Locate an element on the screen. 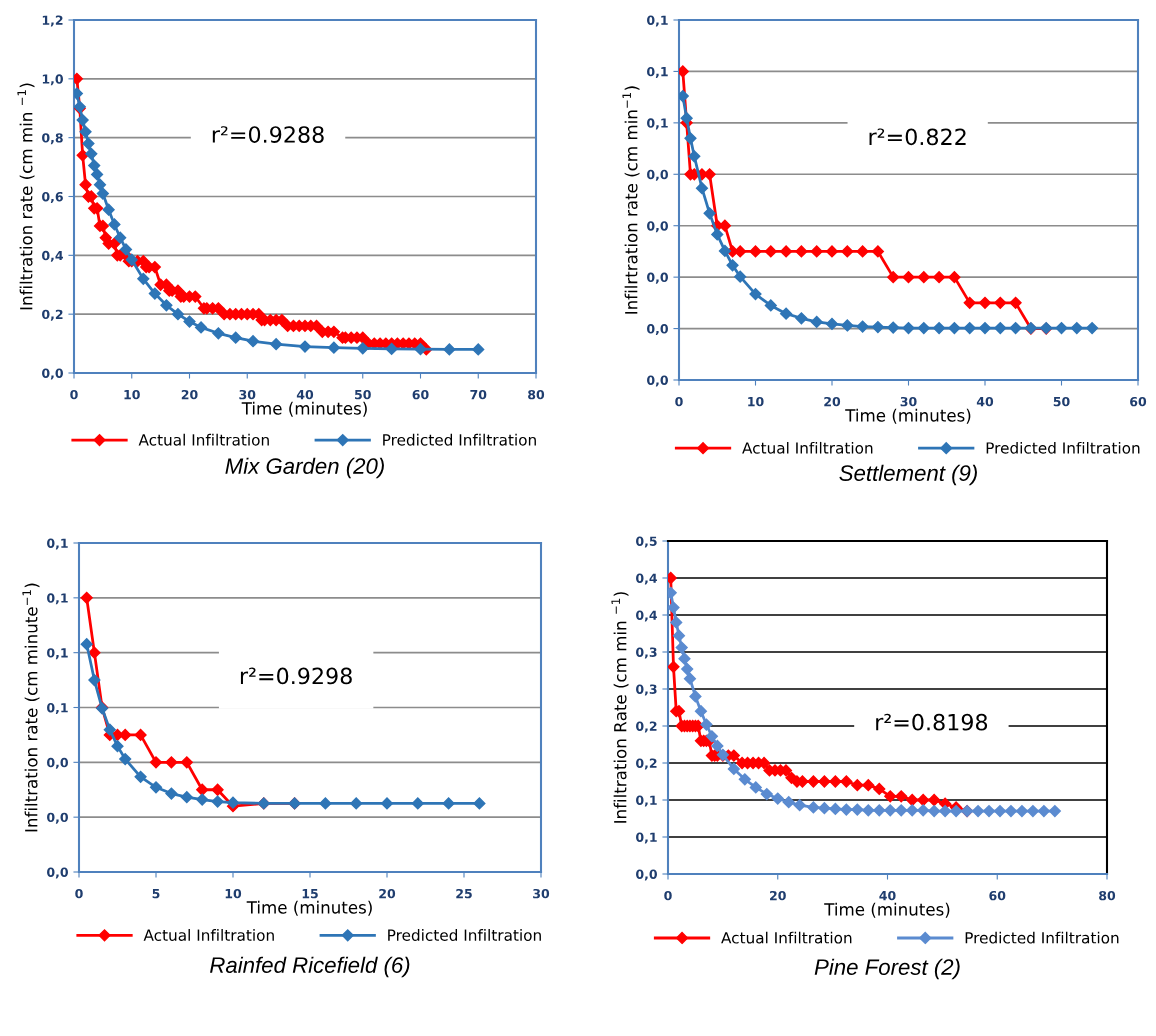  text: Settlement (9) is located at coordinates (908, 475).